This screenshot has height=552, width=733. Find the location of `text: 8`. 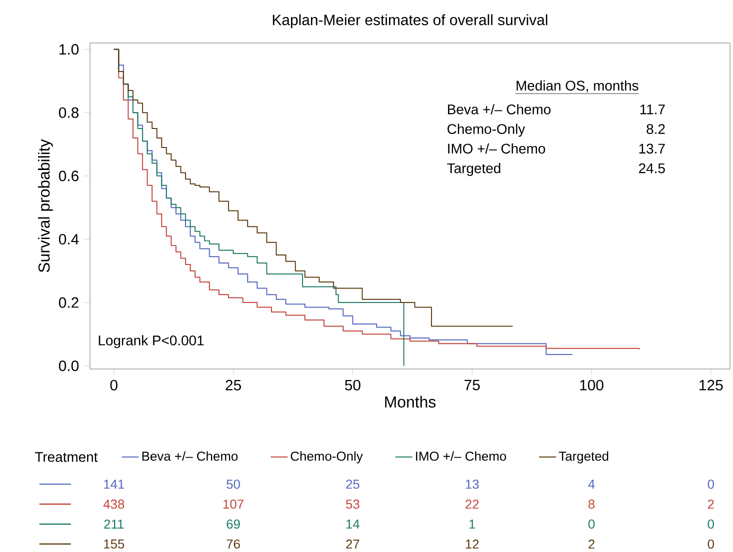

text: 8 is located at coordinates (591, 504).